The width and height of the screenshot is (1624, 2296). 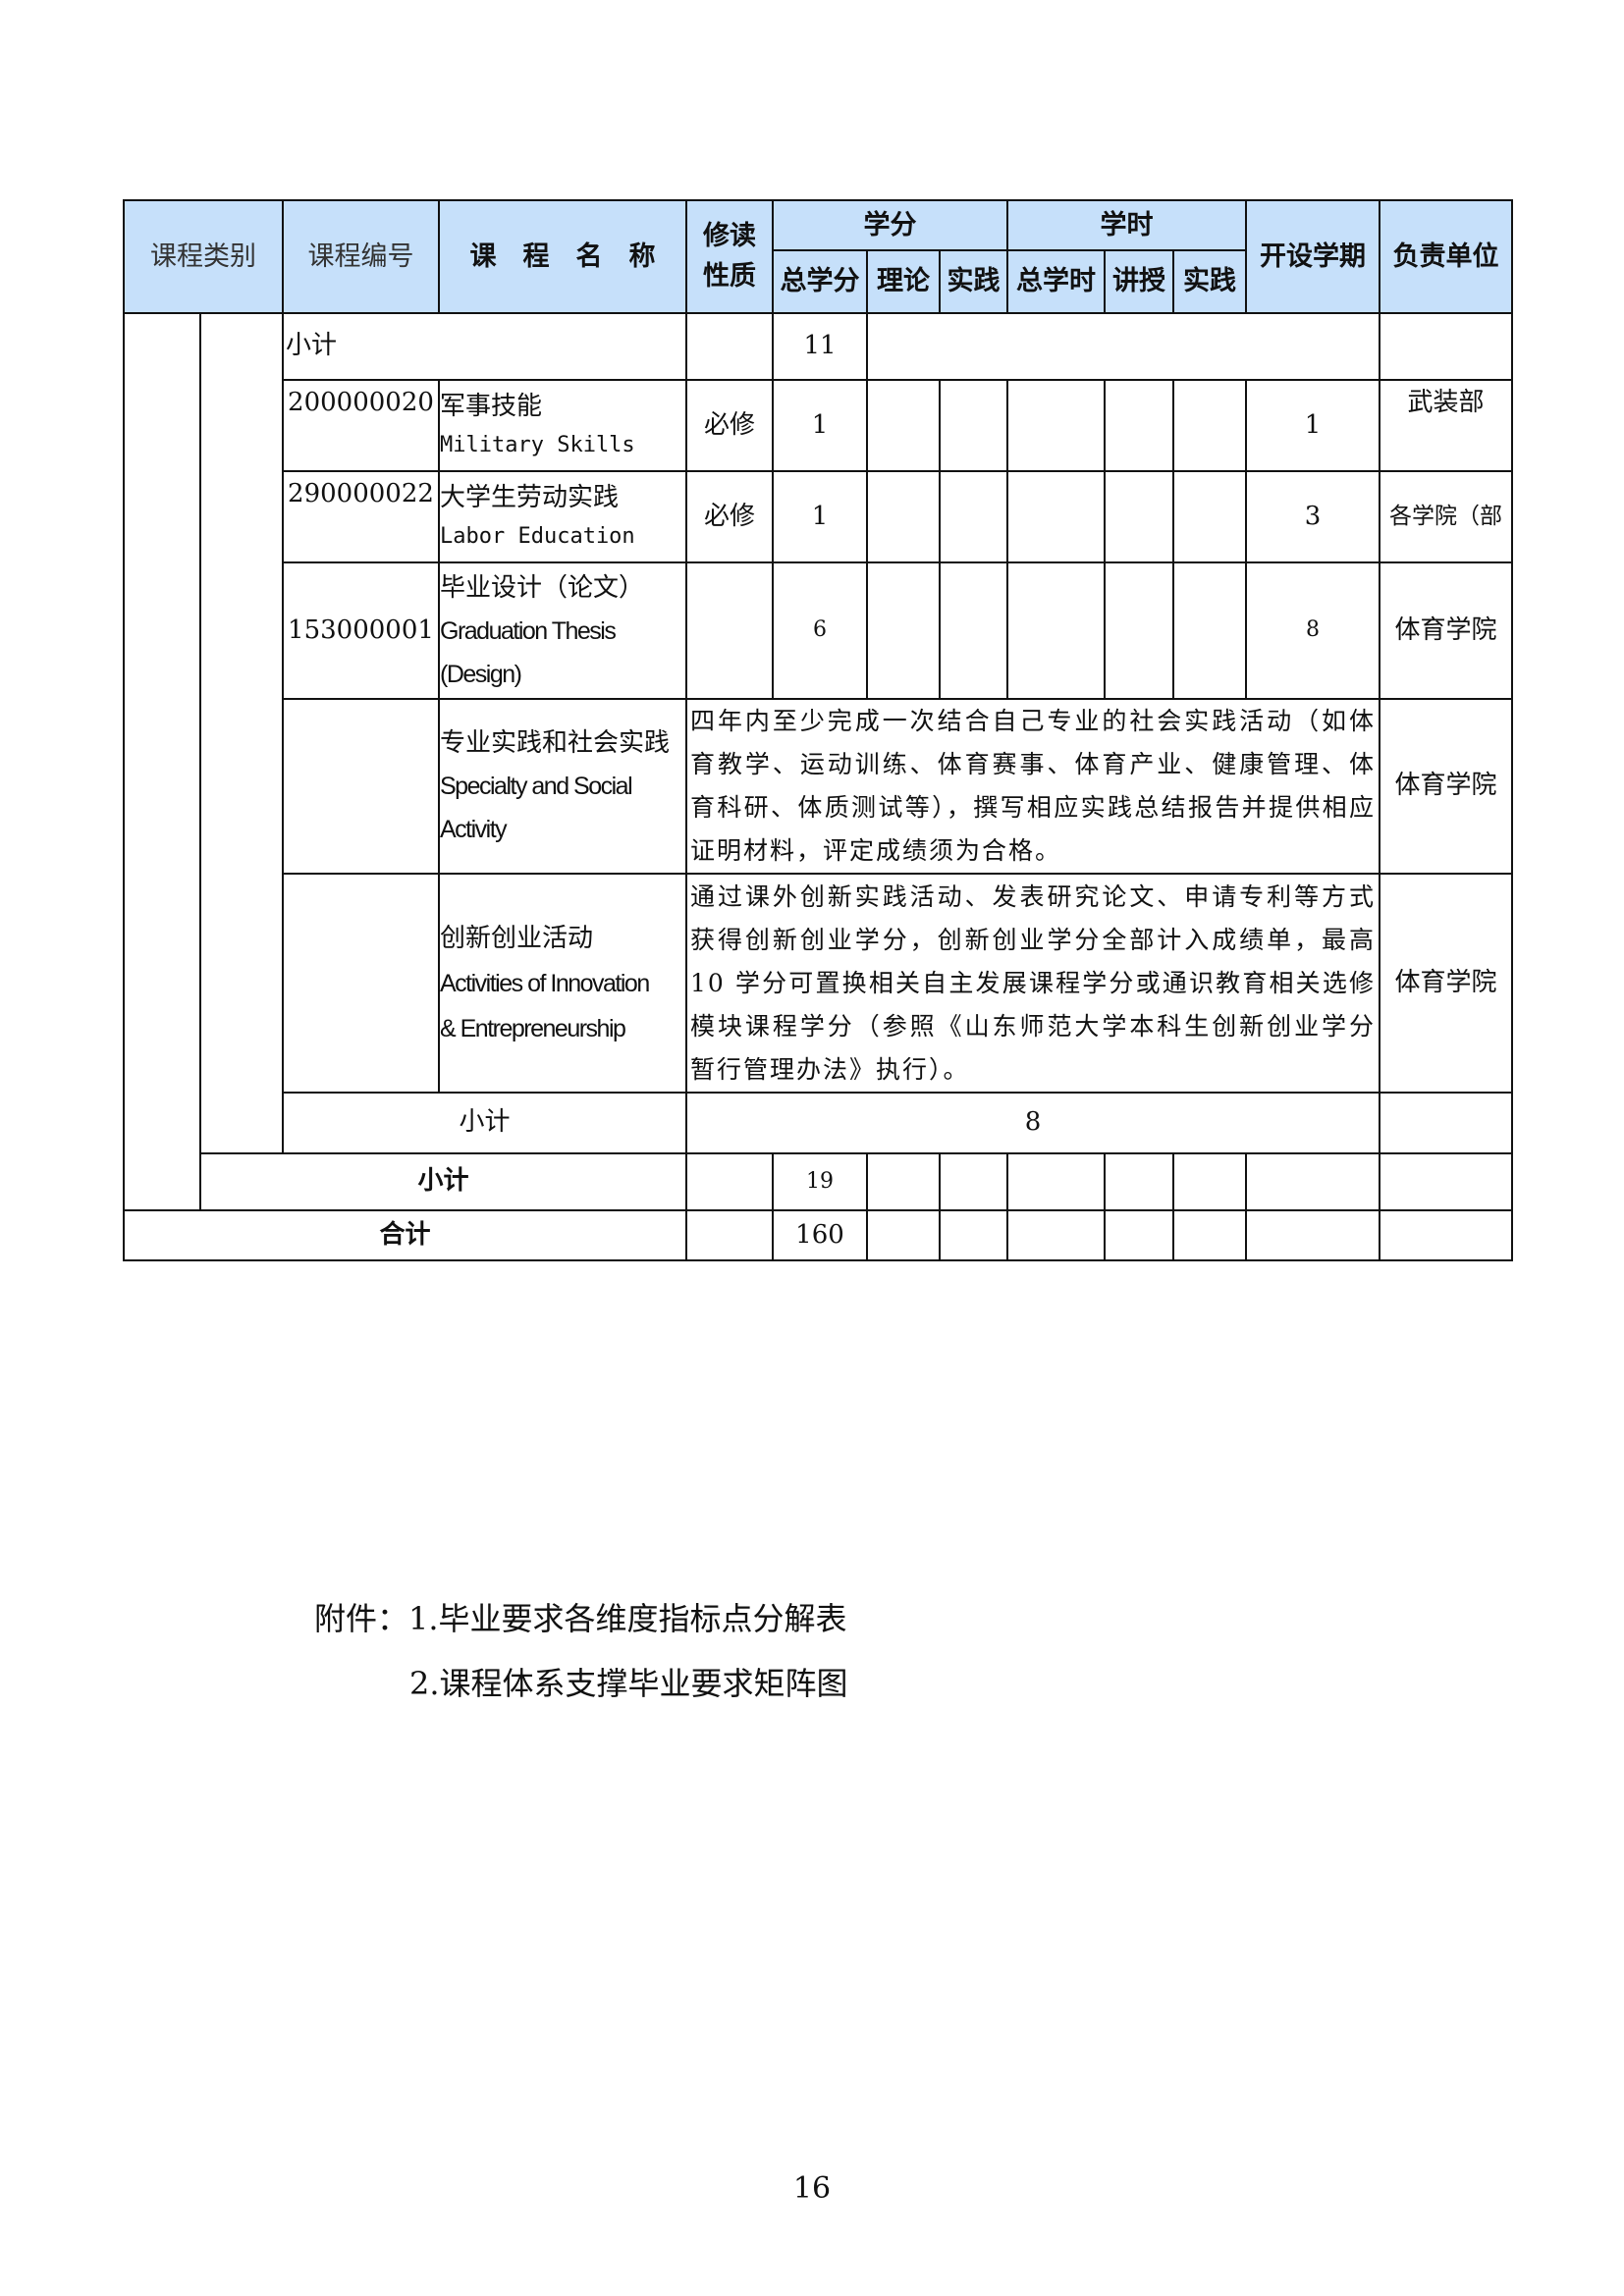 I want to click on course-name: 毕业设计（论文） Graduation Thesis (Design), so click(x=562, y=630).